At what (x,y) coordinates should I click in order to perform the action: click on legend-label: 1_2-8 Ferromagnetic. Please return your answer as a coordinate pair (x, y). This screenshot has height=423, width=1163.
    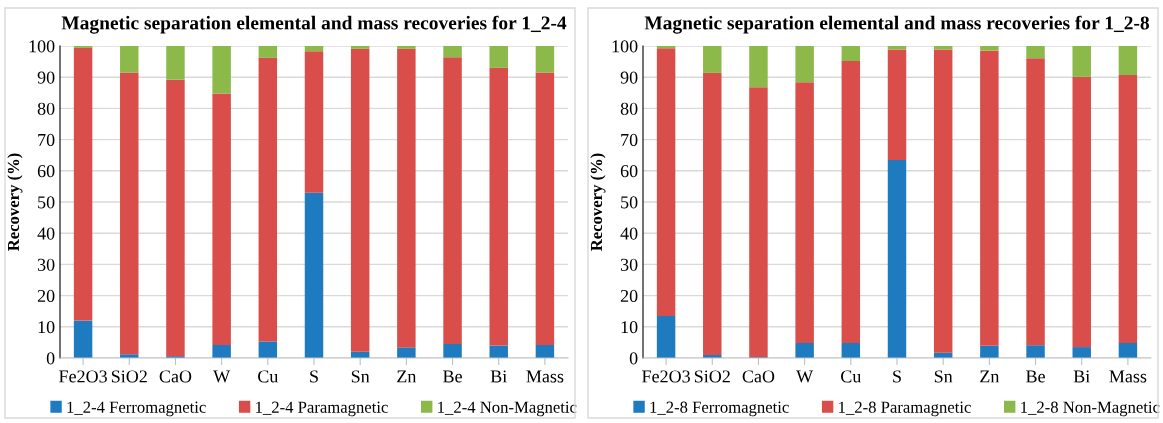
    Looking at the image, I should click on (719, 409).